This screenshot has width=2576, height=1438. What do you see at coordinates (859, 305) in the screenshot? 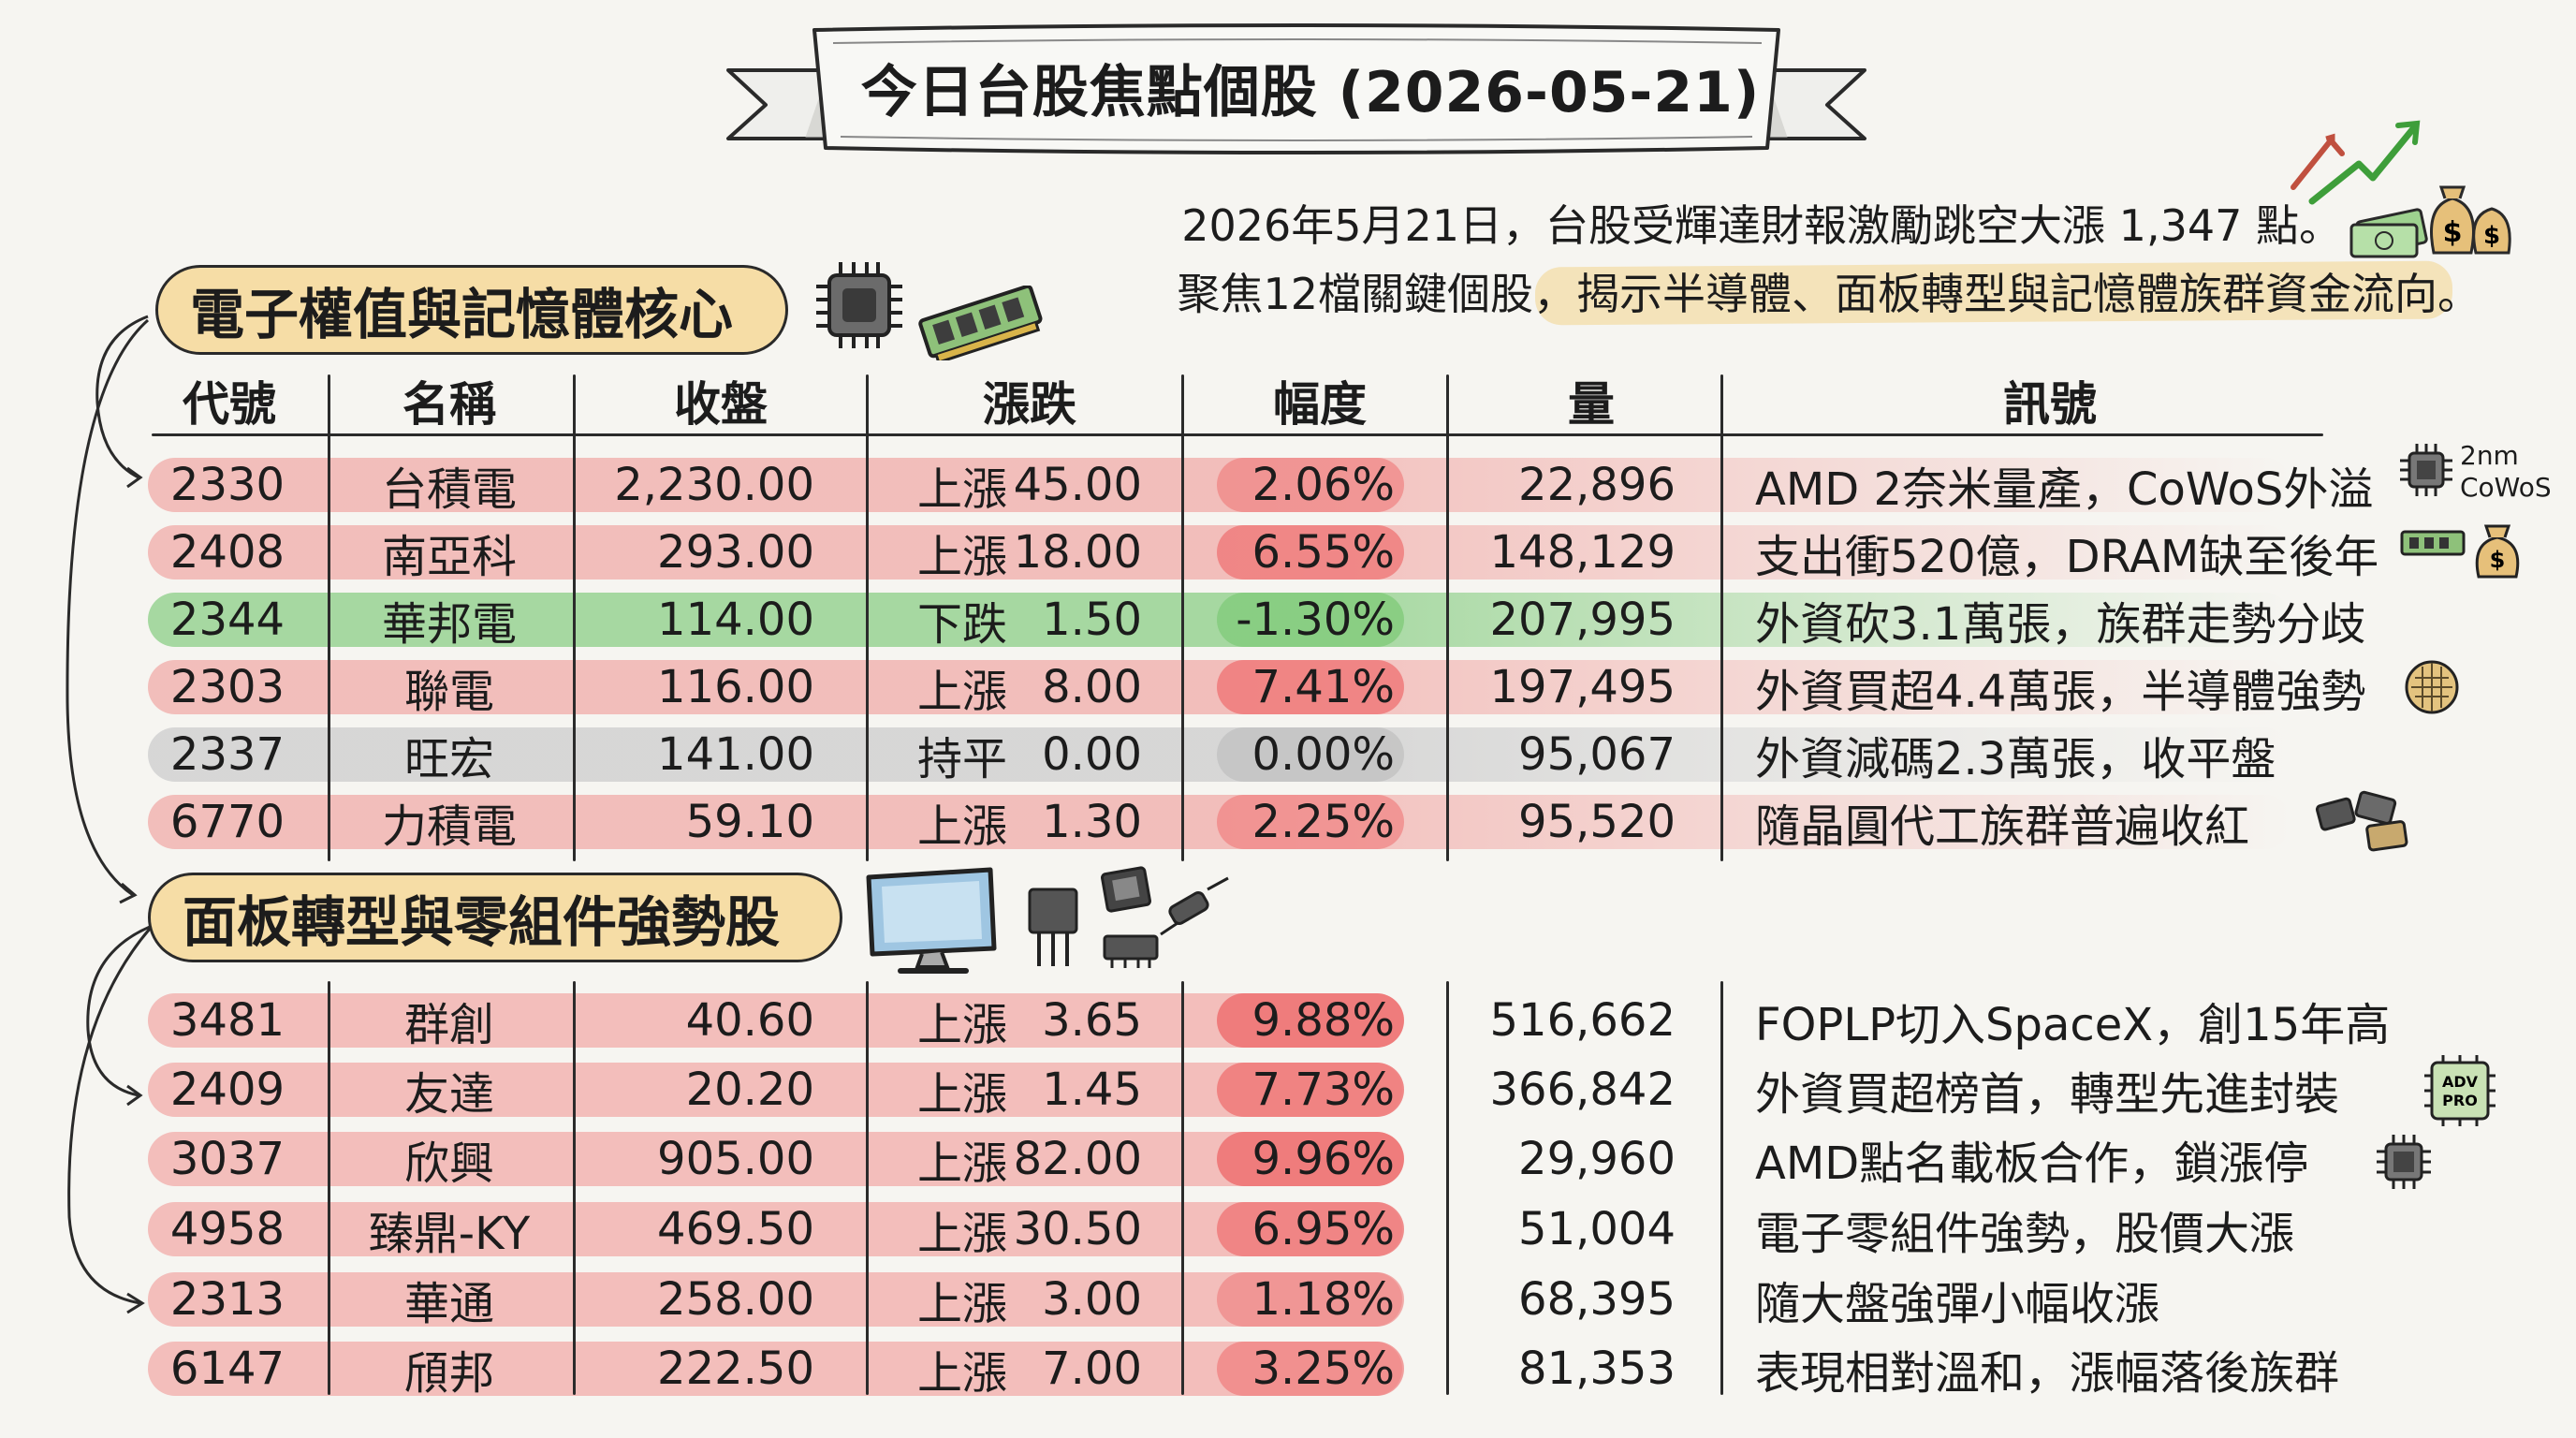
I see `cpu-chip-icon` at bounding box center [859, 305].